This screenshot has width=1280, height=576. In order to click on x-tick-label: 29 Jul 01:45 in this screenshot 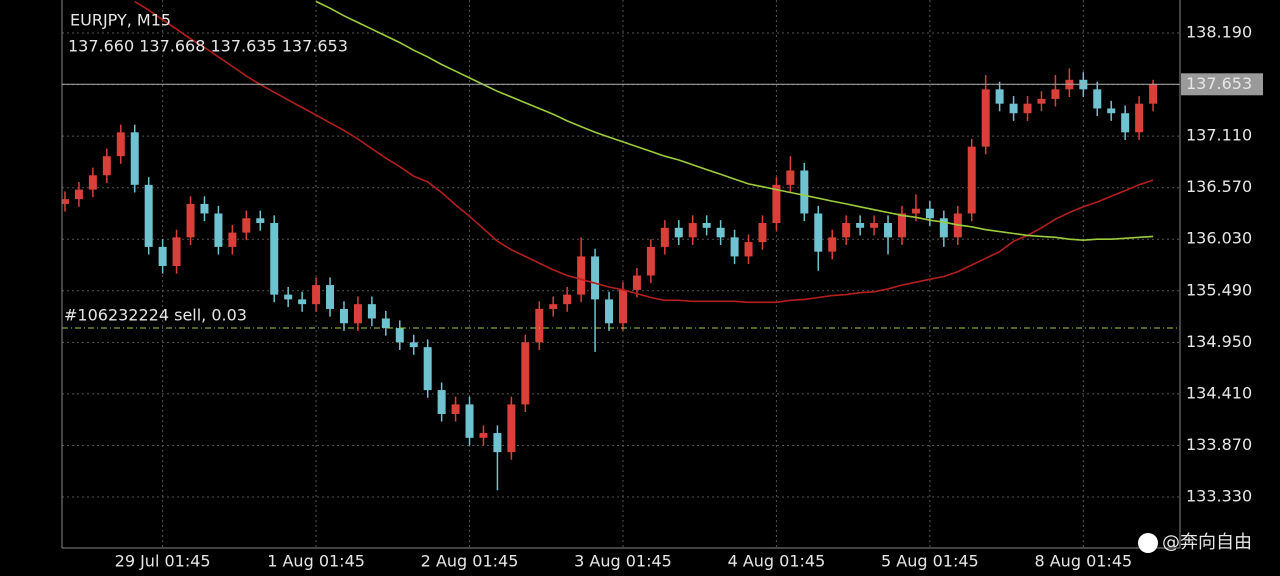, I will do `click(163, 561)`.